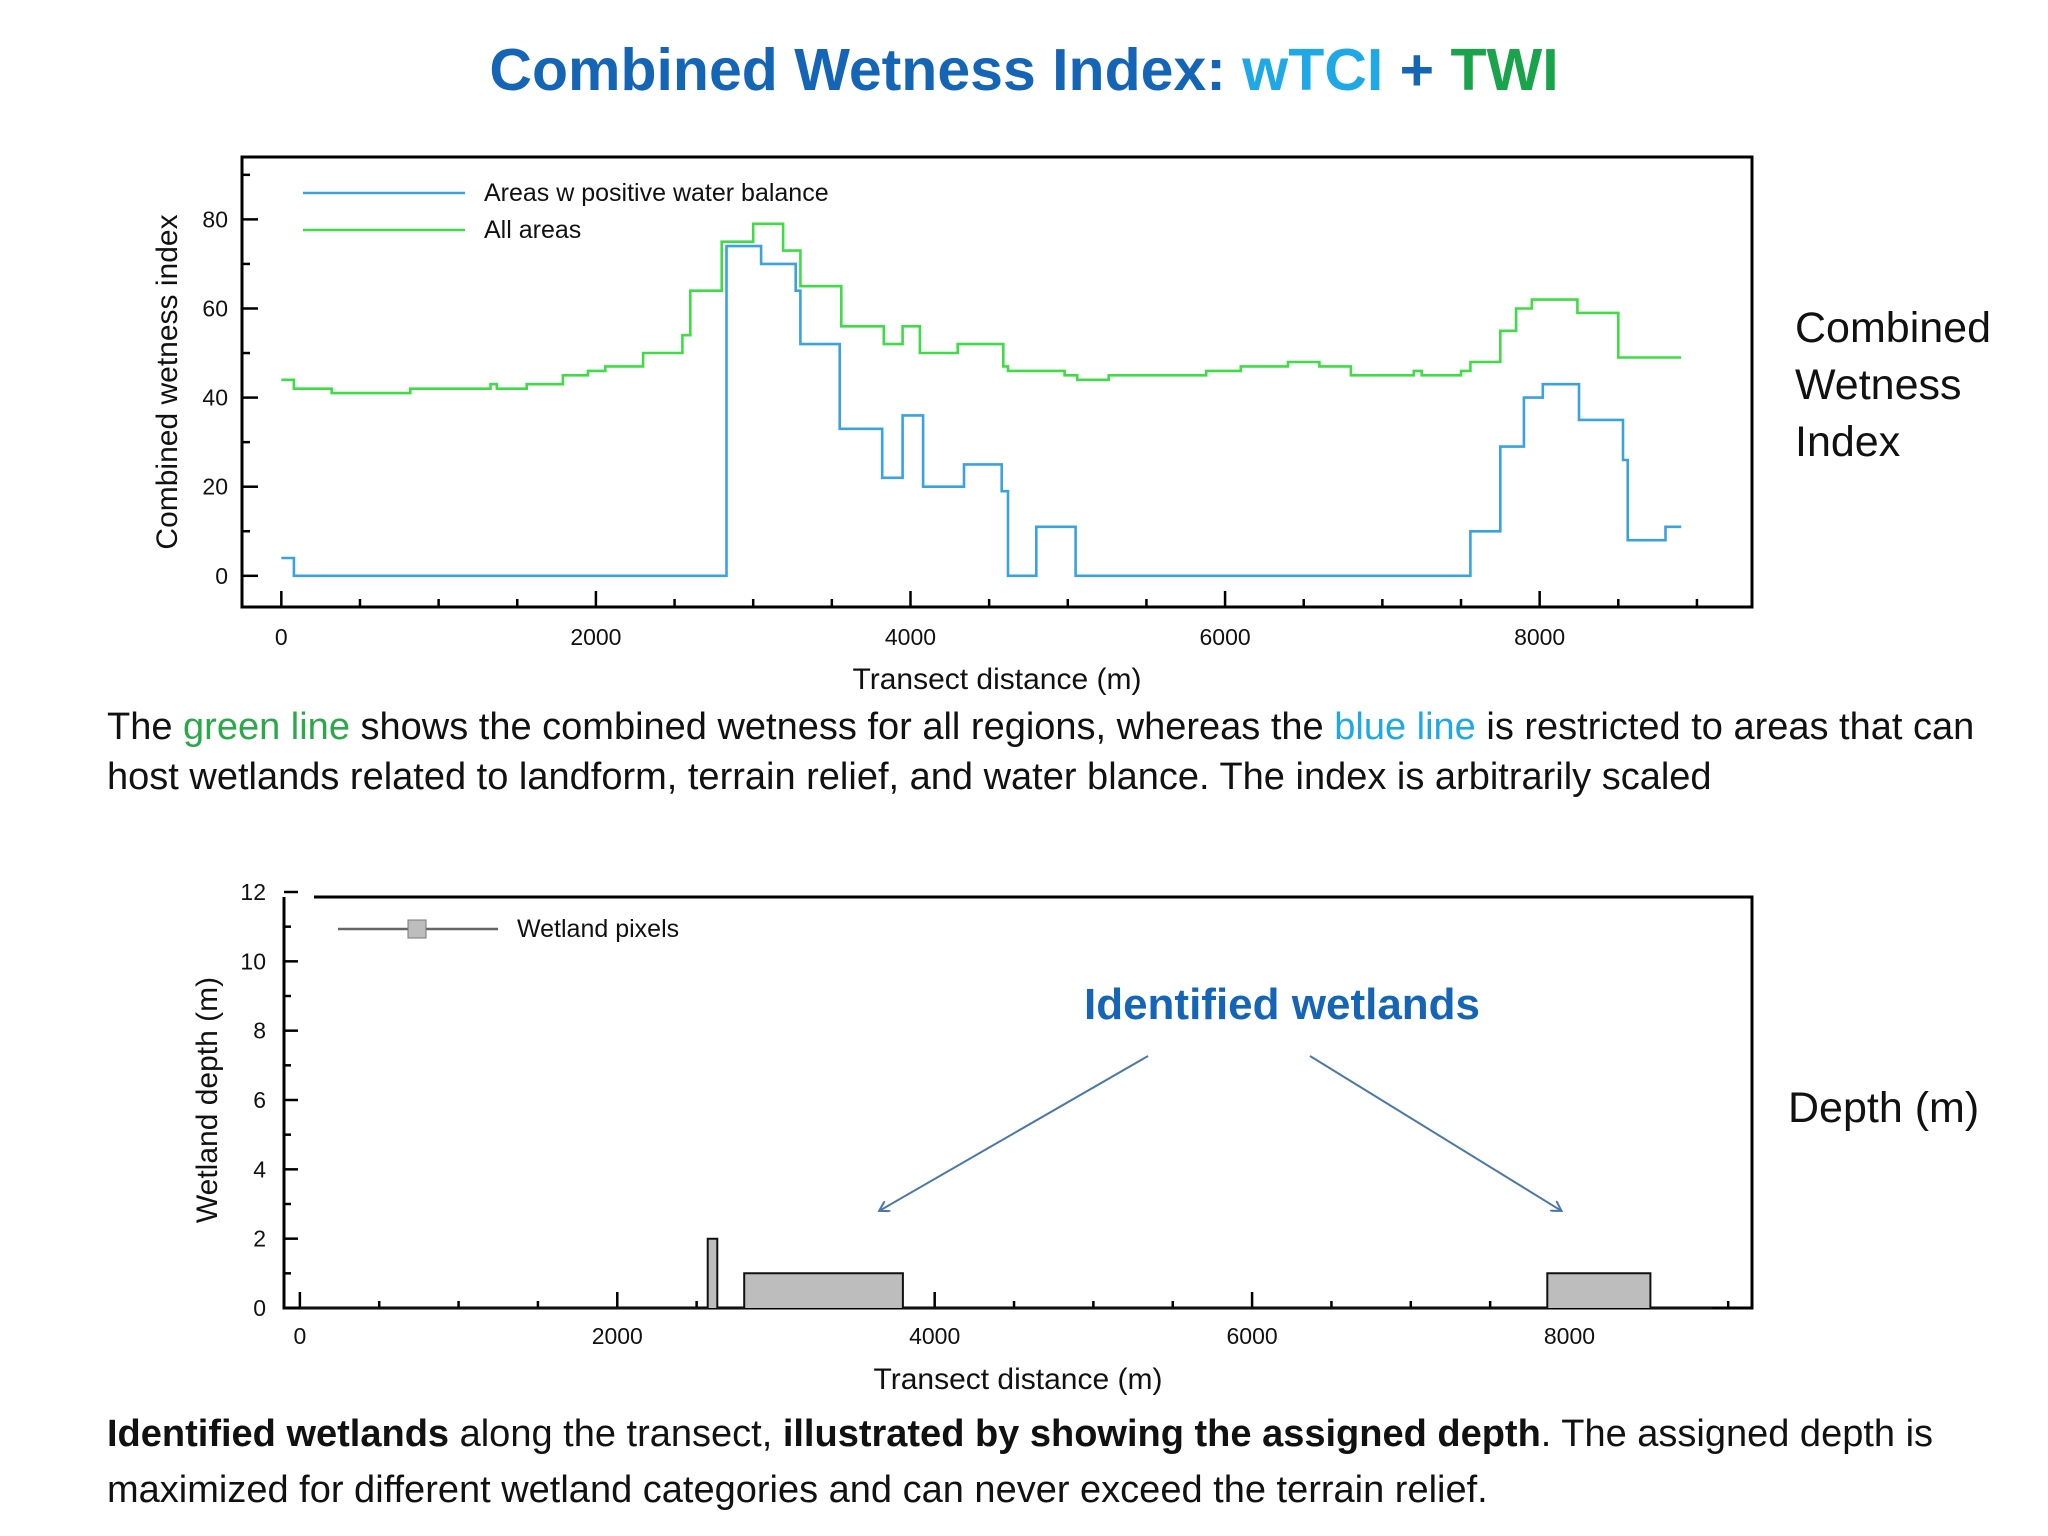  I want to click on caption1-part1: The, so click(145, 727).